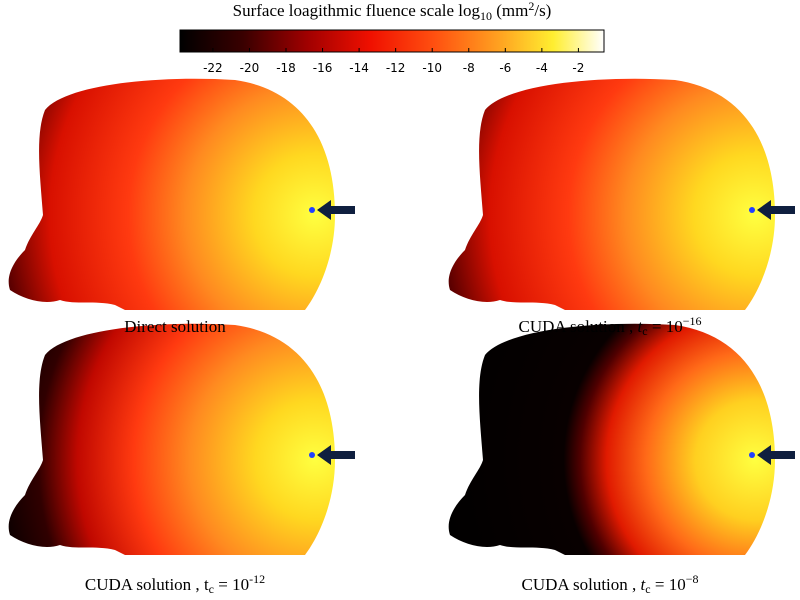 Image resolution: width=800 pixels, height=600 pixels. What do you see at coordinates (286, 68) in the screenshot?
I see `tick-label: -18` at bounding box center [286, 68].